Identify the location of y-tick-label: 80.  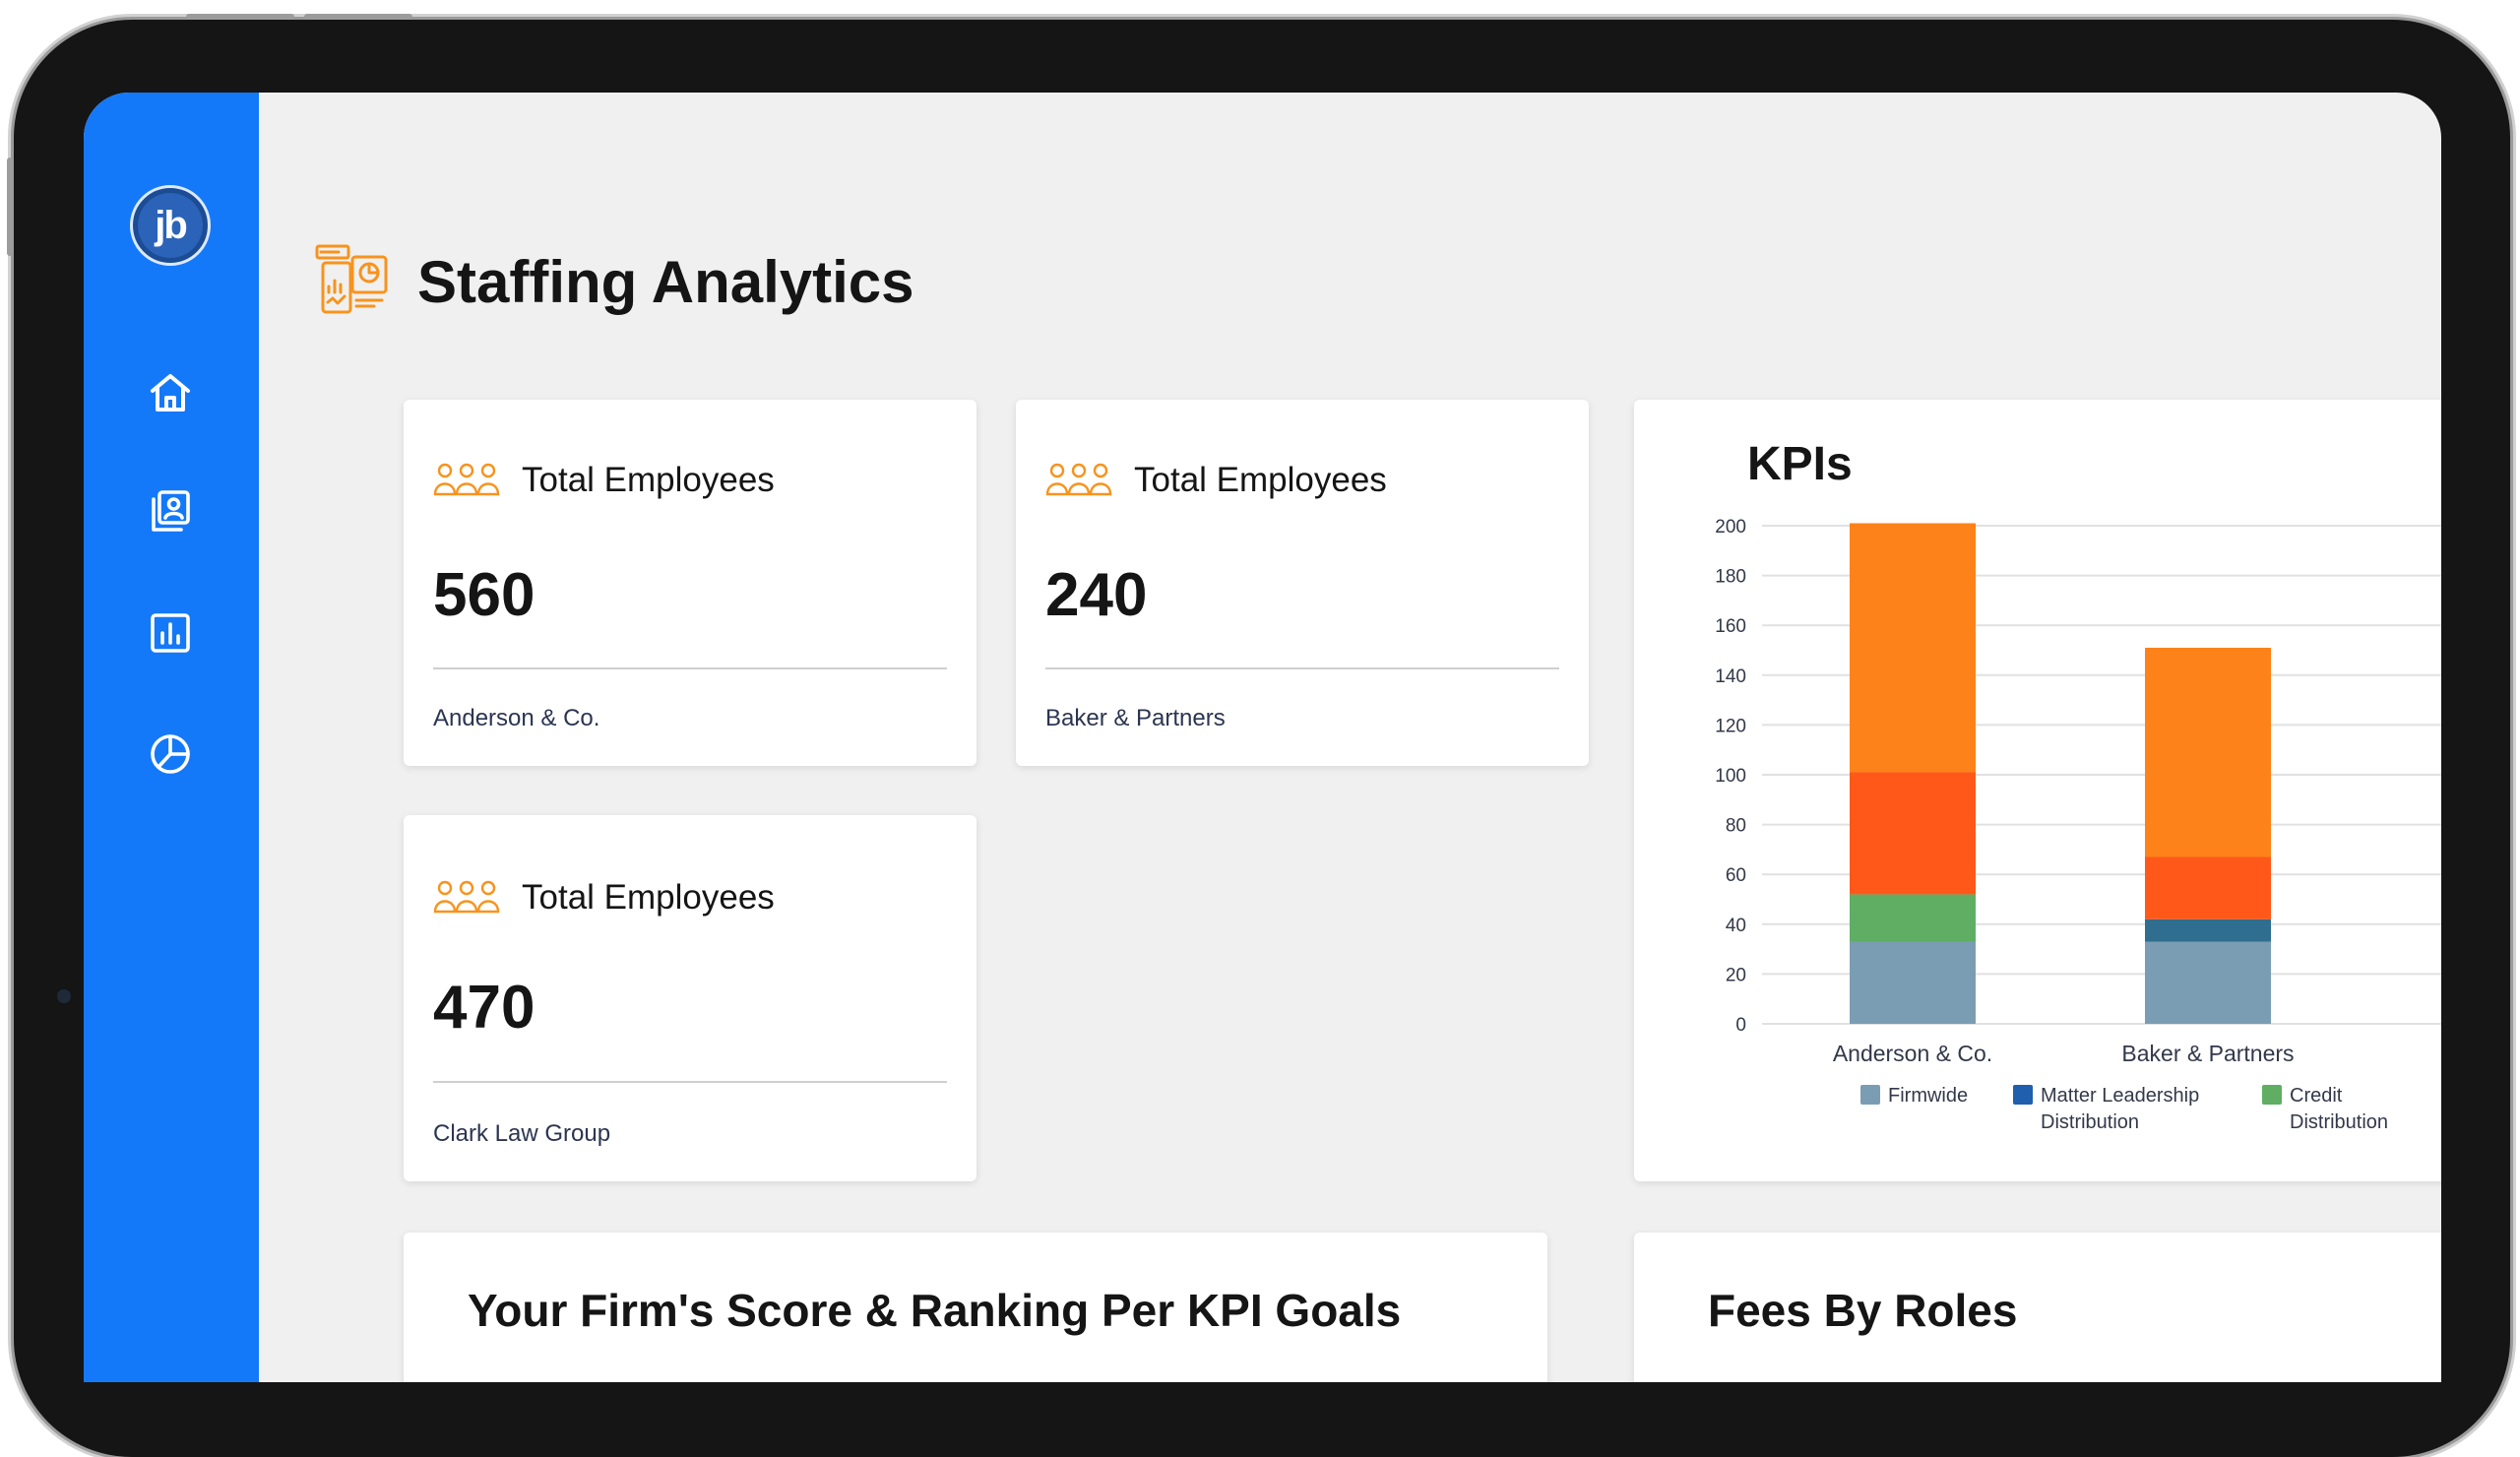
(1736, 826).